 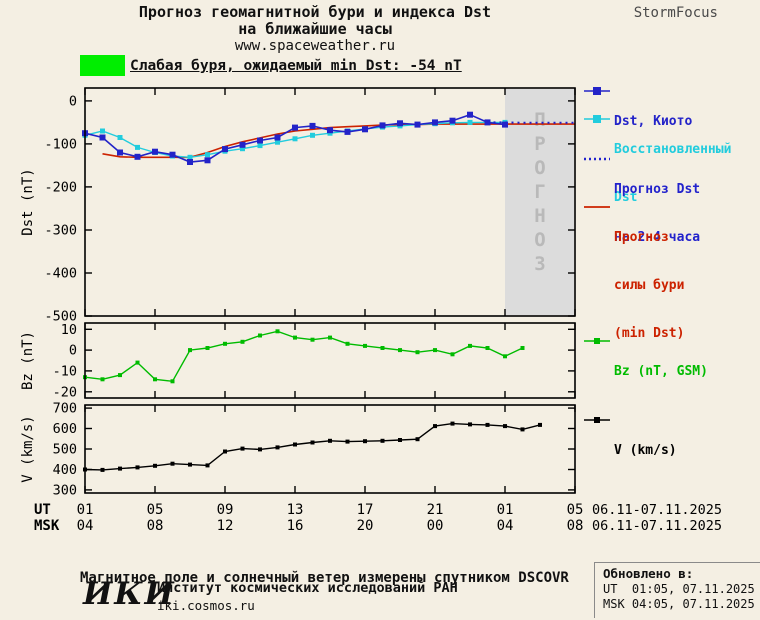 I want to click on svg-text: -400, so click(x=60, y=274).